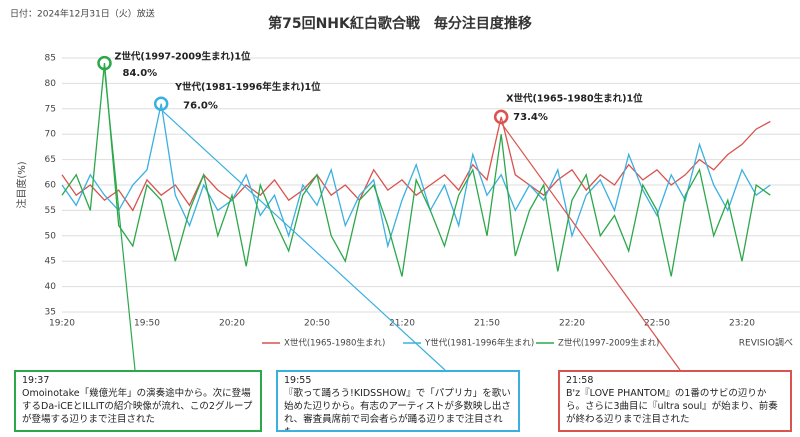 The height and width of the screenshot is (437, 800). Describe the element at coordinates (608, 343) in the screenshot. I see `legend-label: Z世代(1997-2009生まれ)` at that location.